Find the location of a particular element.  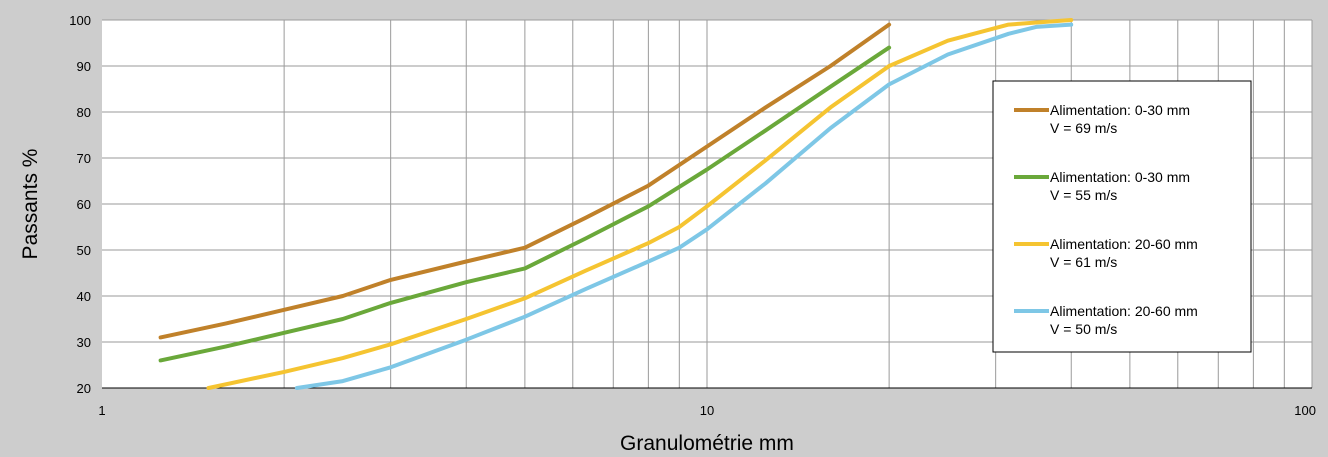

x-tick-label: 100 is located at coordinates (1305, 410).